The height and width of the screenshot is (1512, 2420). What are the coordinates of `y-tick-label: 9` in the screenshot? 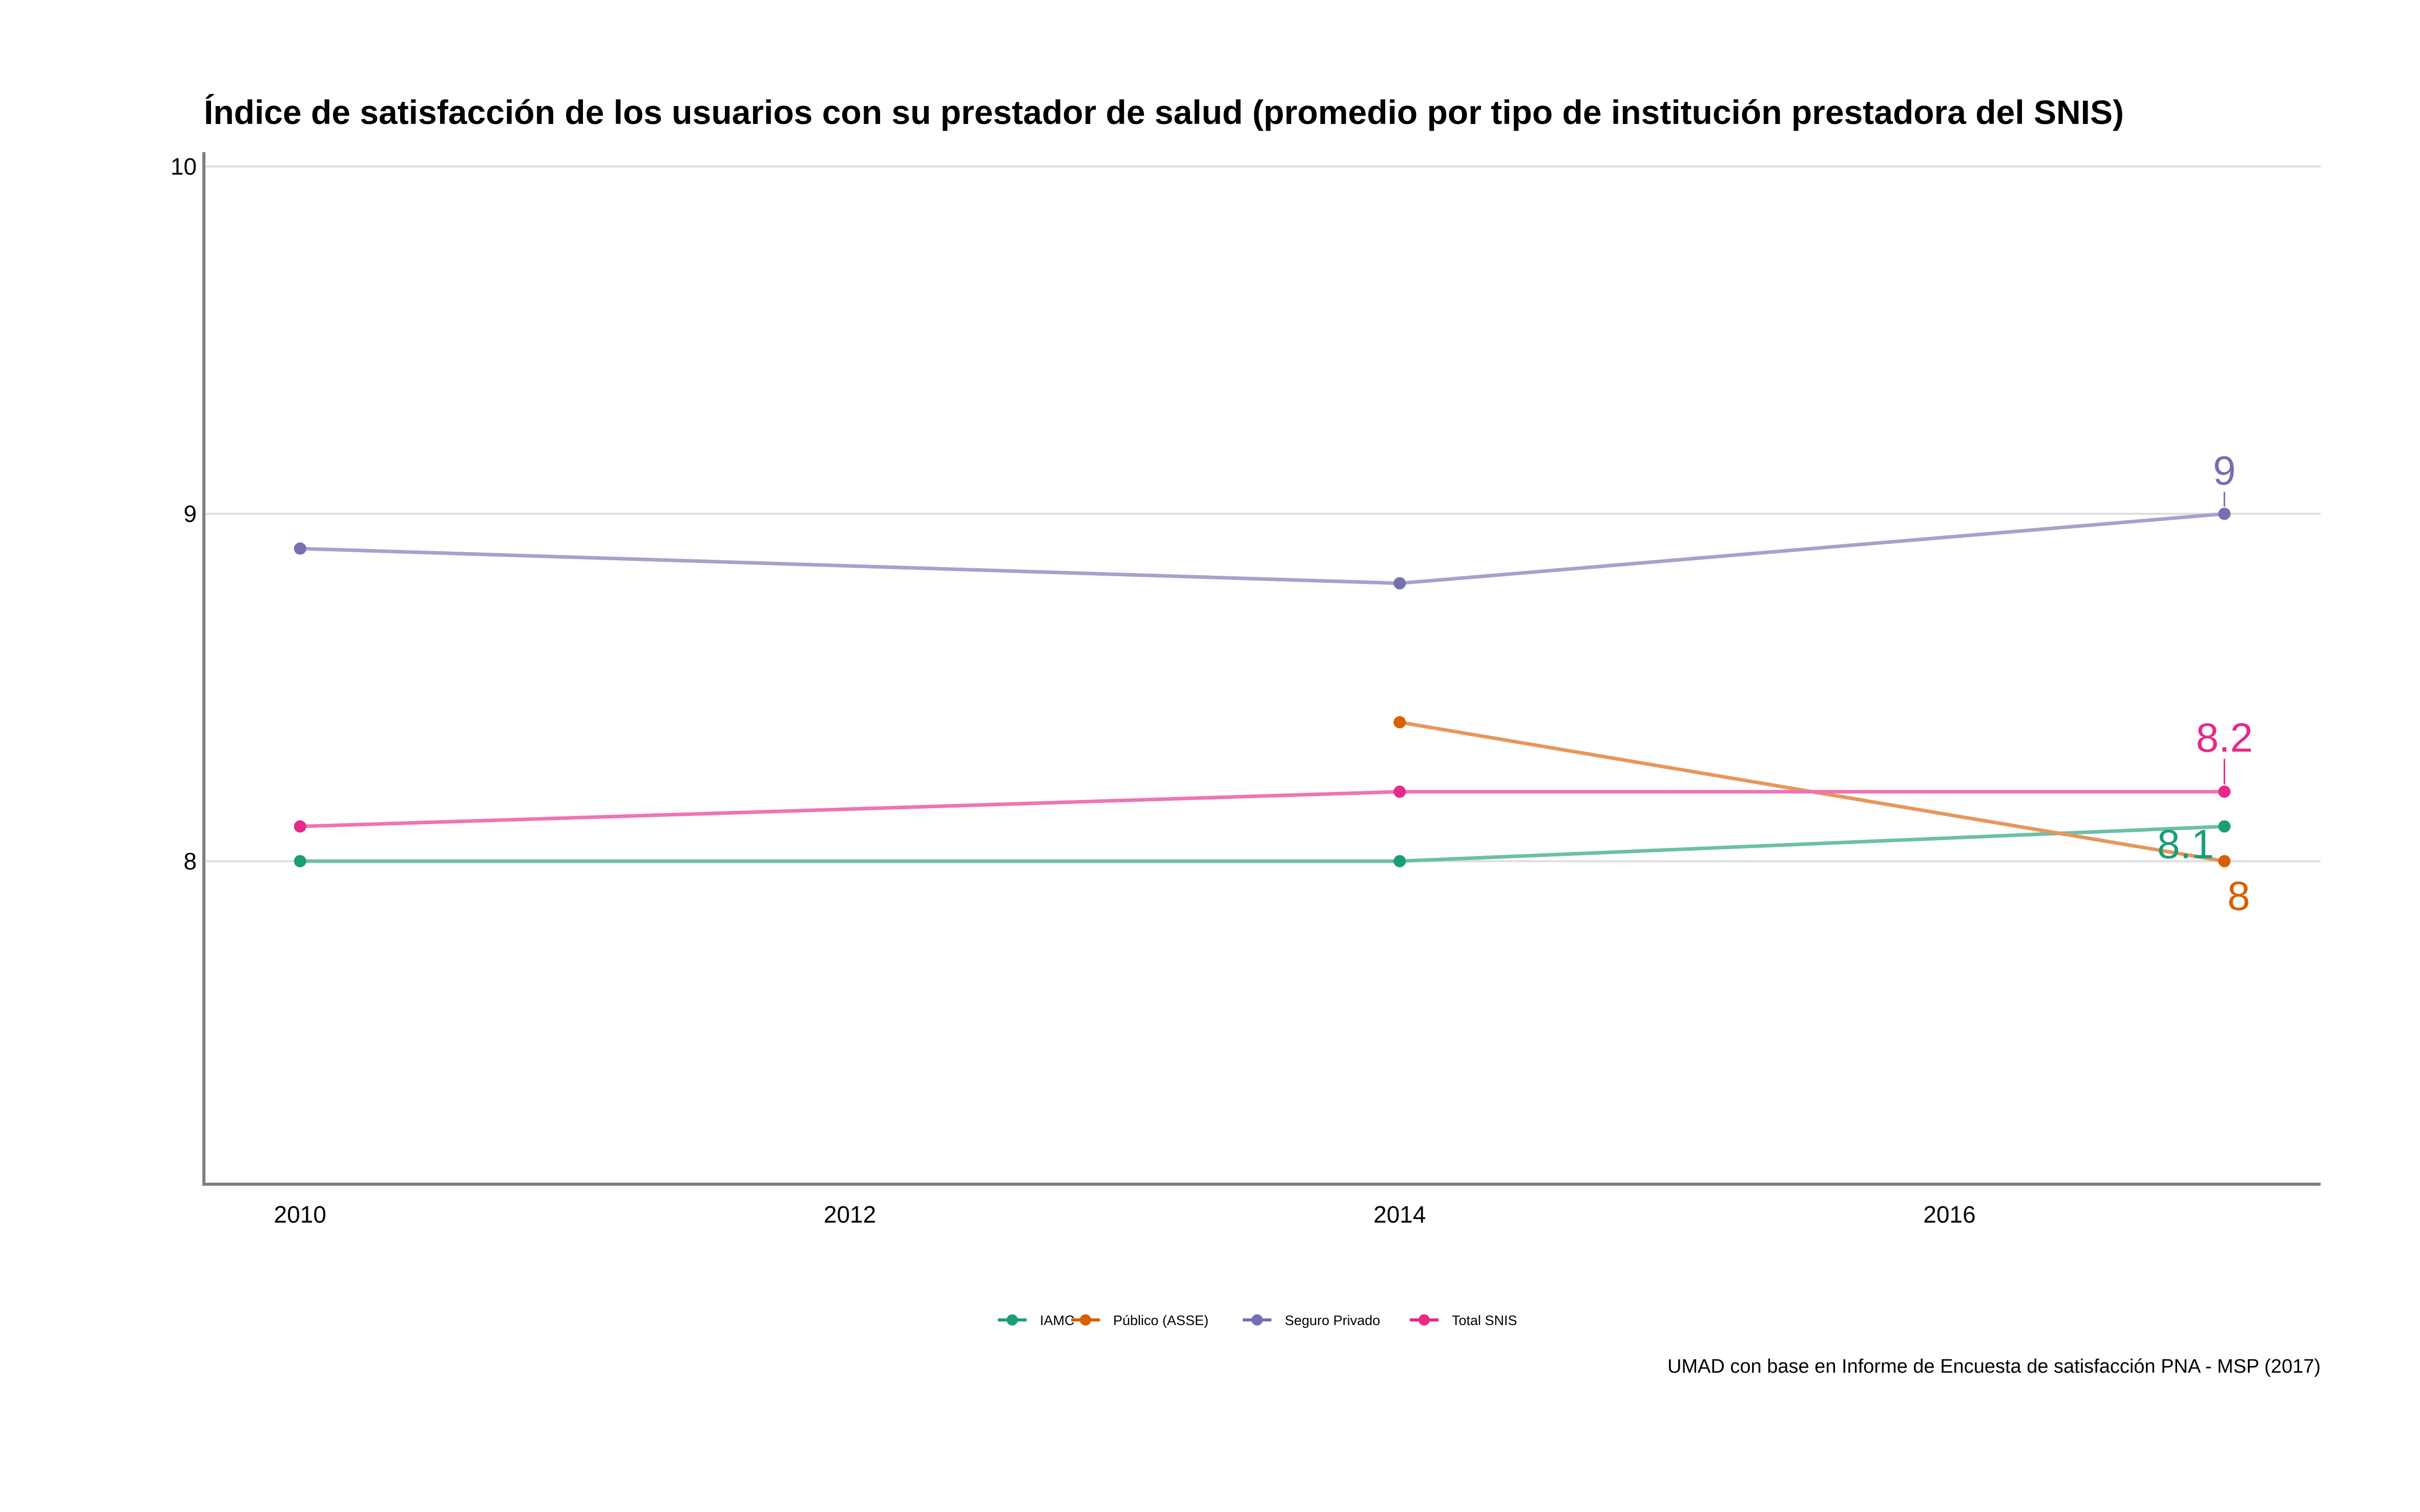 It's located at (190, 513).